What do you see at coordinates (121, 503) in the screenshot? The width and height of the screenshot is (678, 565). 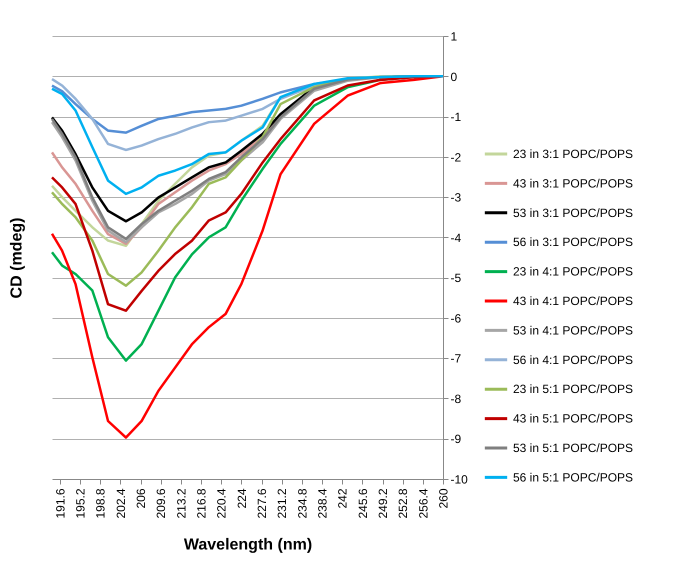 I see `x-tick-label: 202.4` at bounding box center [121, 503].